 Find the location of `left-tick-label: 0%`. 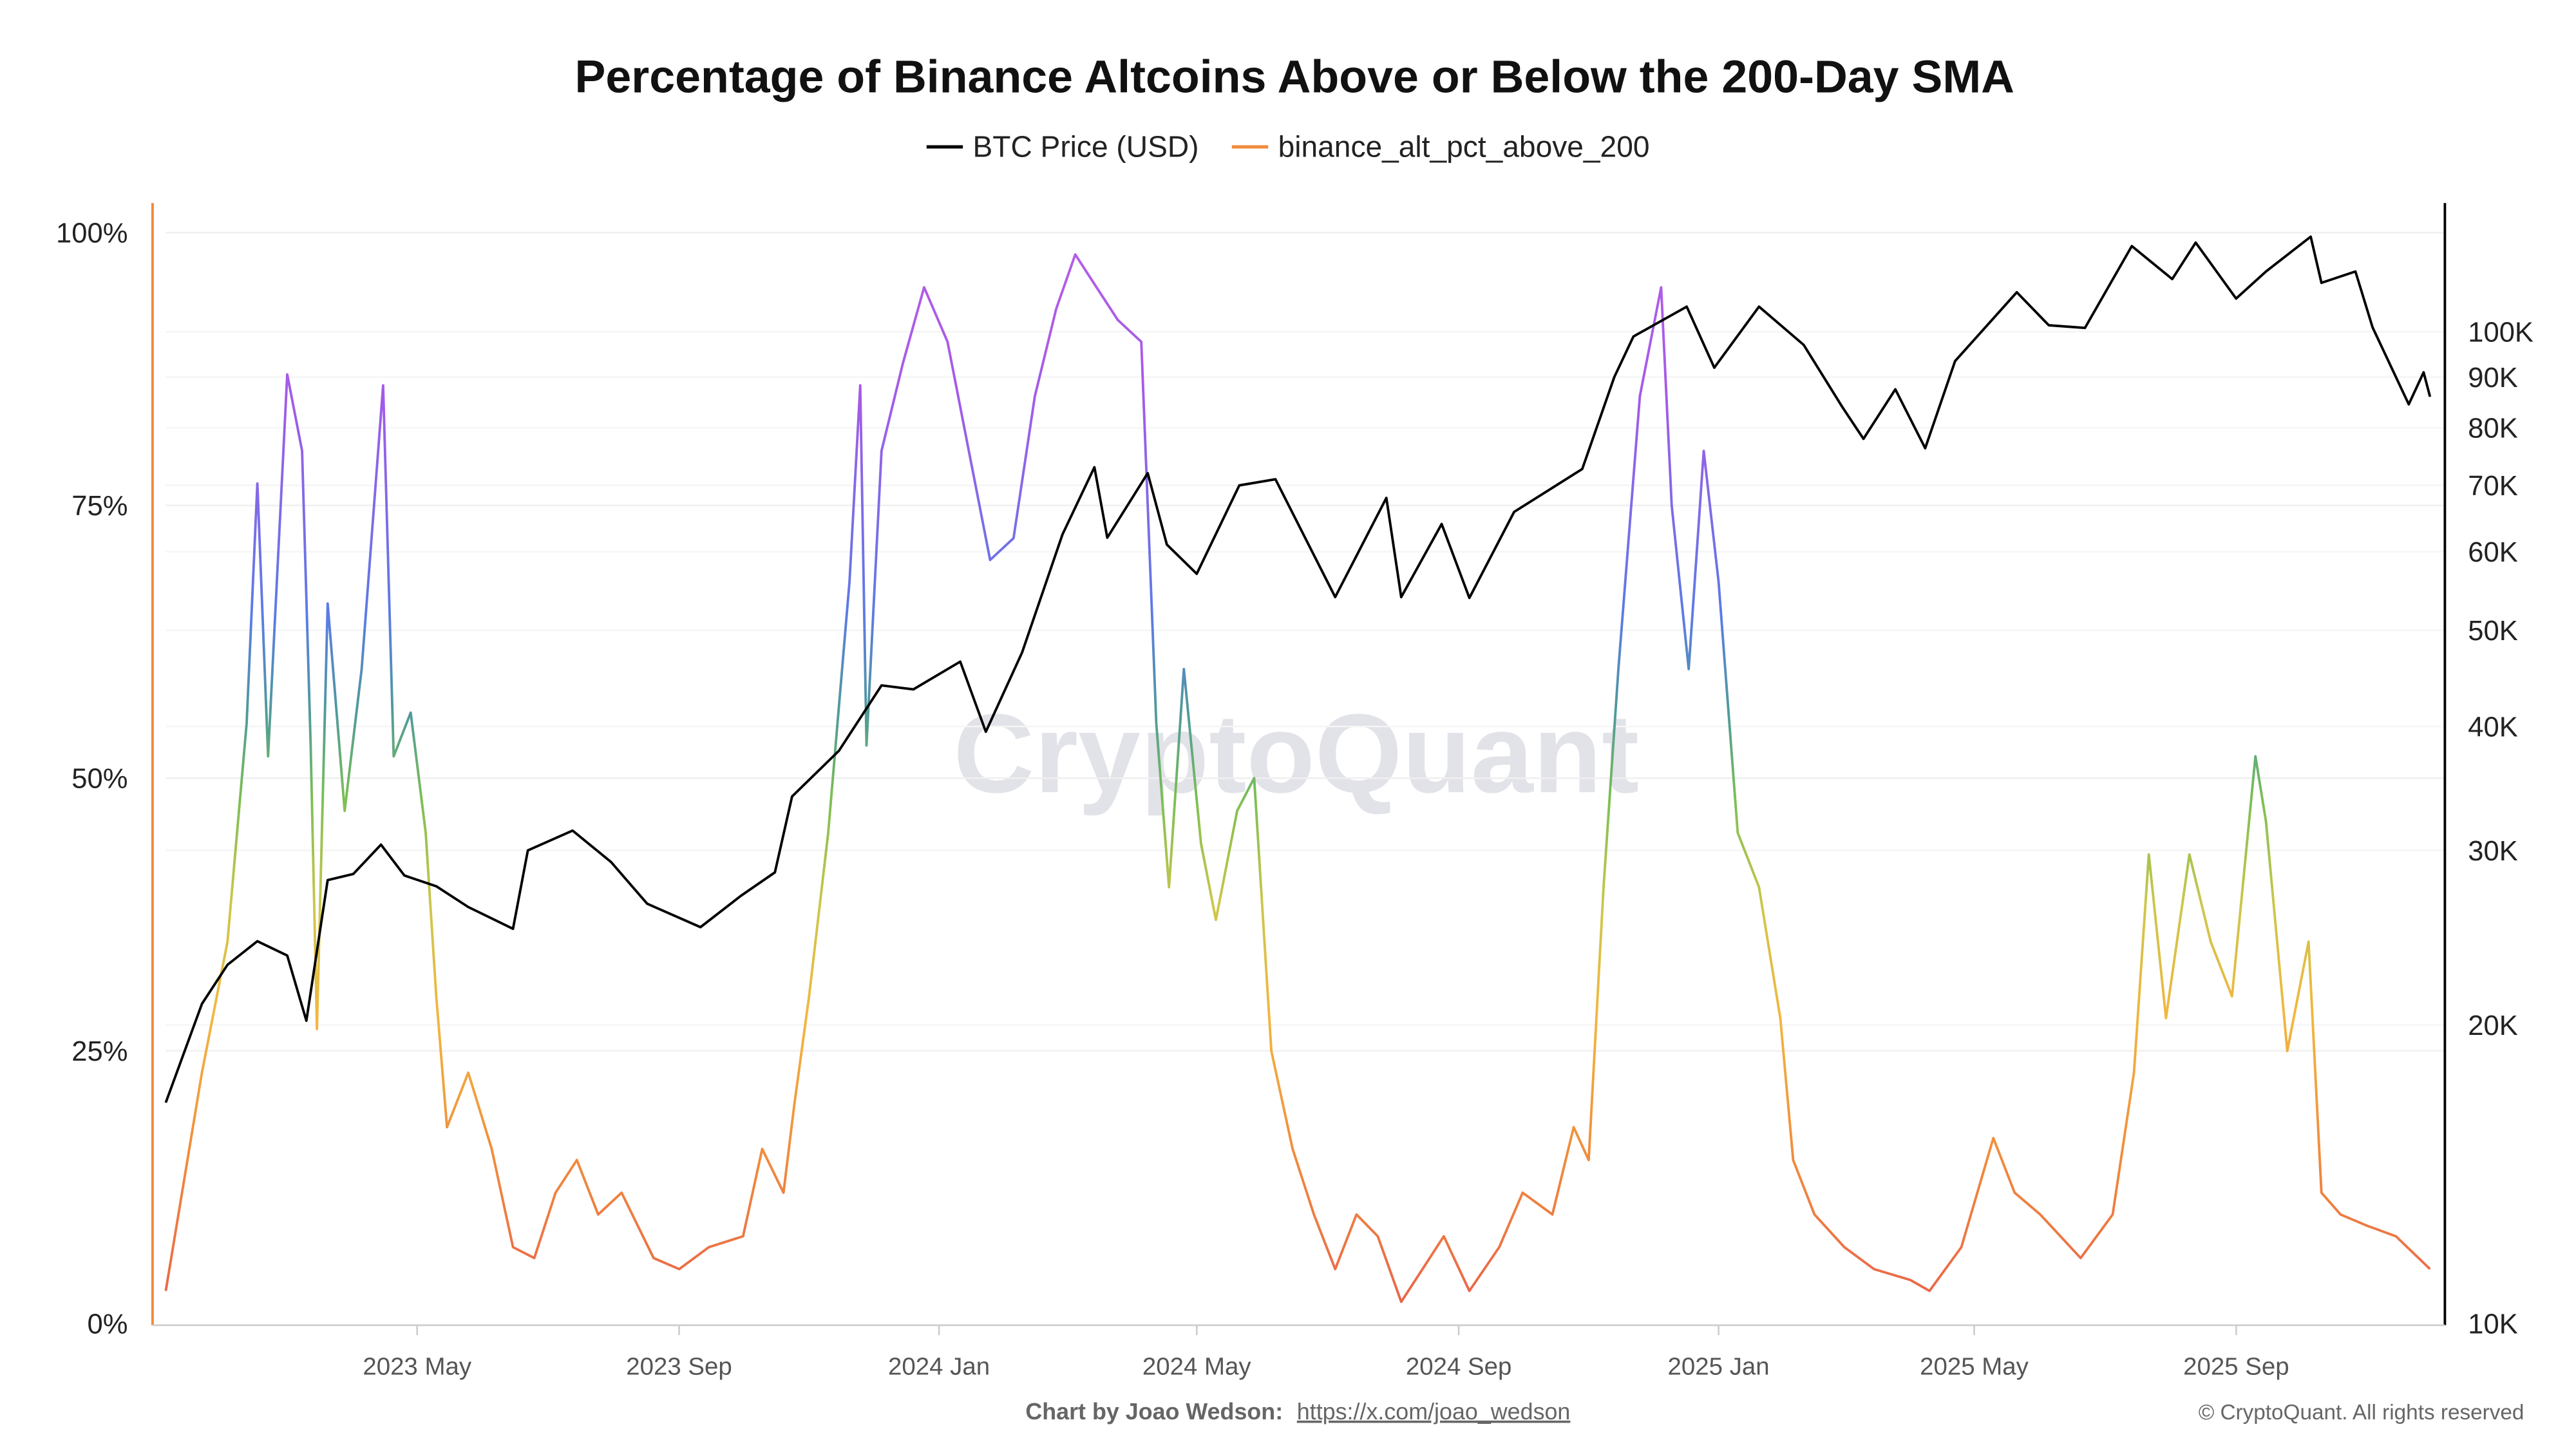

left-tick-label: 0% is located at coordinates (108, 1324).